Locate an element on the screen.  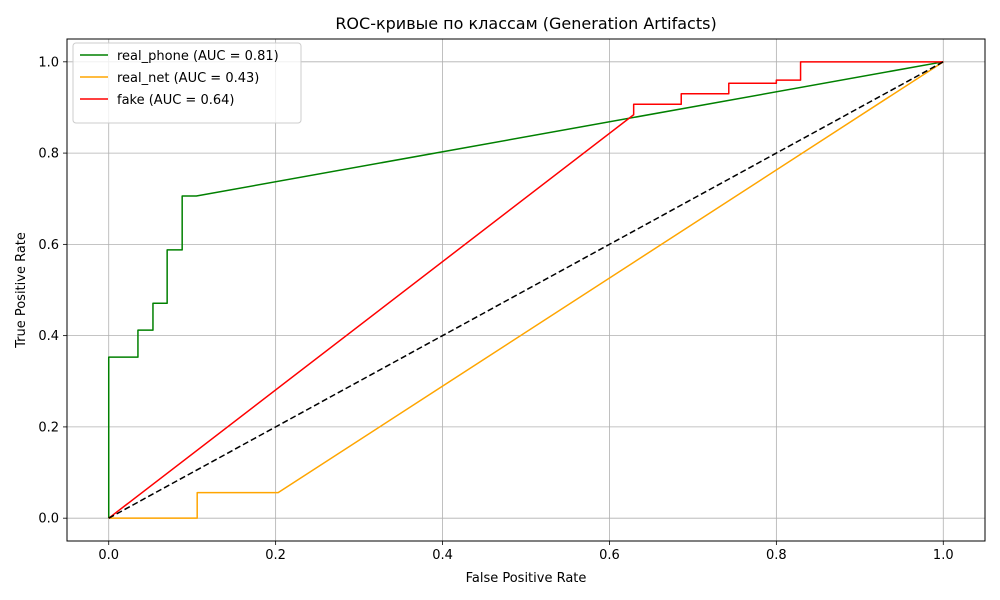
legend-entry-label: fake (AUC = 0.64) is located at coordinates (175, 100).